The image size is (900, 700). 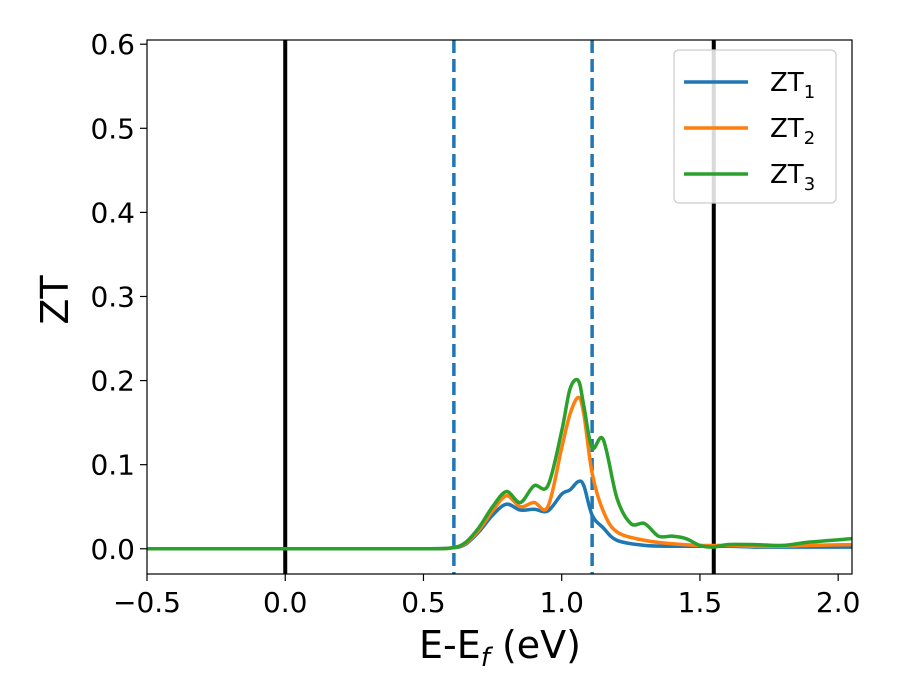 I want to click on y-tick-label: 0.0, so click(x=112, y=549).